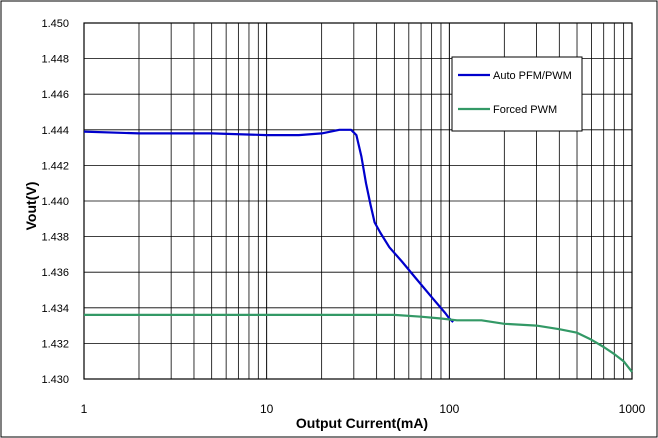 Image resolution: width=658 pixels, height=438 pixels. What do you see at coordinates (55, 273) in the screenshot?
I see `y-tick-label: 1.436` at bounding box center [55, 273].